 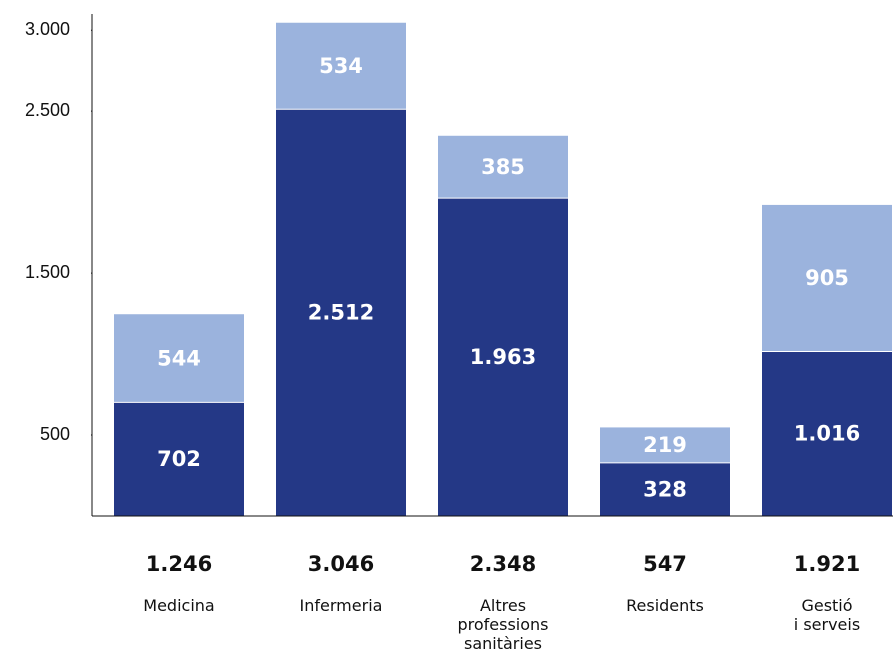 I want to click on total-label: 1.246, so click(x=179, y=564).